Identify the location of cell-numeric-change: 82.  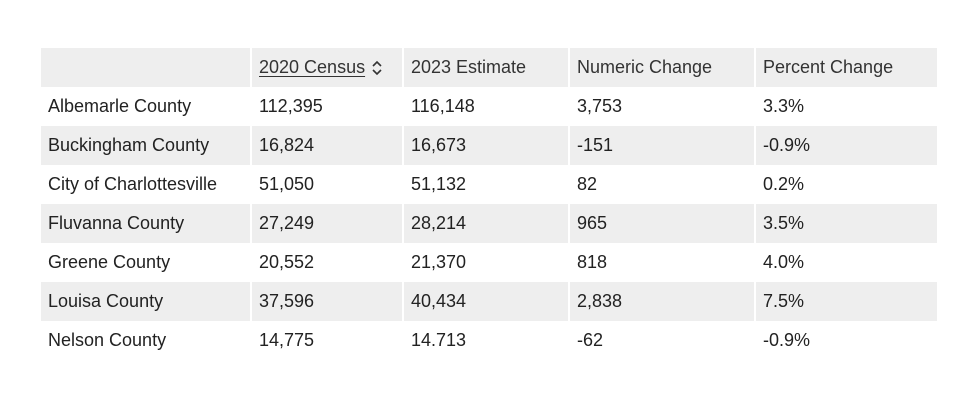
(663, 184).